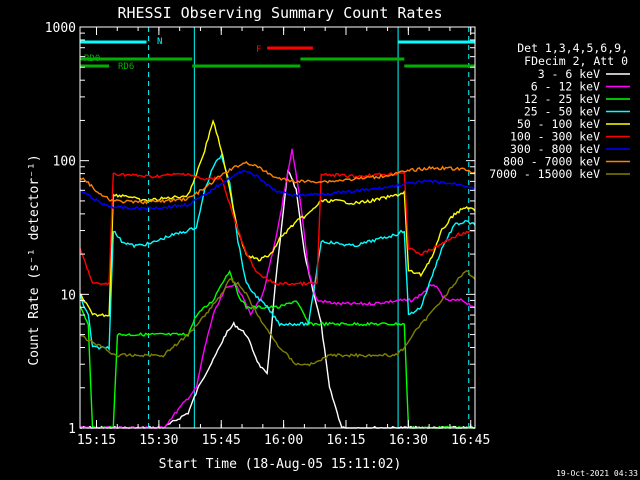 The image size is (640, 480). Describe the element at coordinates (345, 440) in the screenshot. I see `x-tick-label: 16:15` at that location.